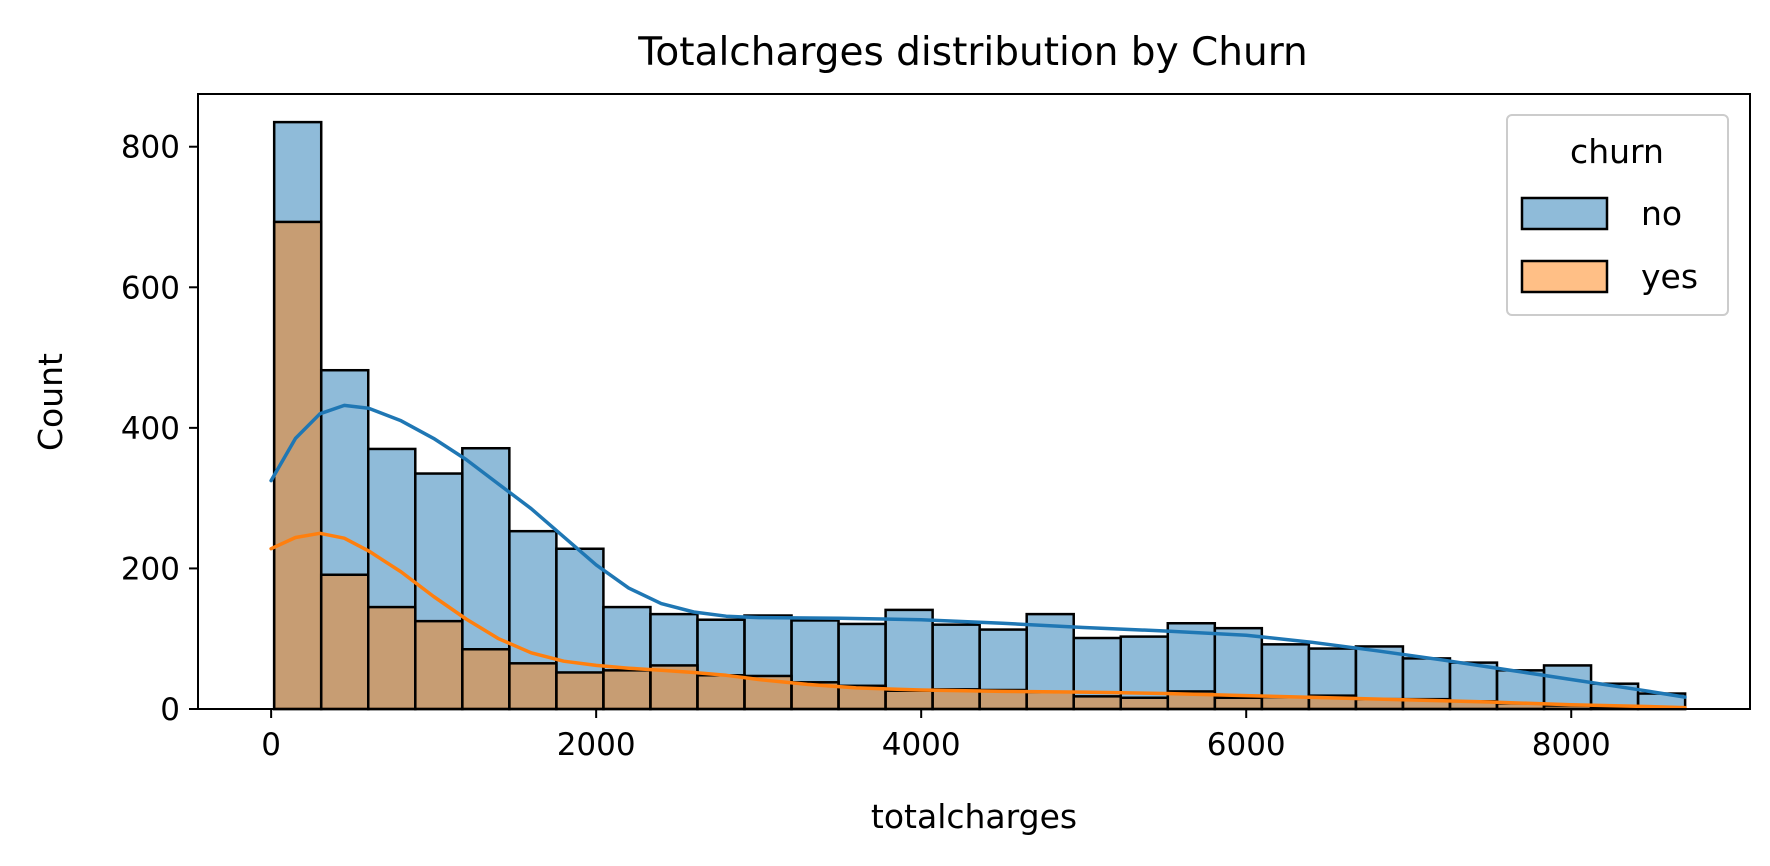 The image size is (1770, 866). What do you see at coordinates (170, 710) in the screenshot?
I see `y-tick-label-0: 0` at bounding box center [170, 710].